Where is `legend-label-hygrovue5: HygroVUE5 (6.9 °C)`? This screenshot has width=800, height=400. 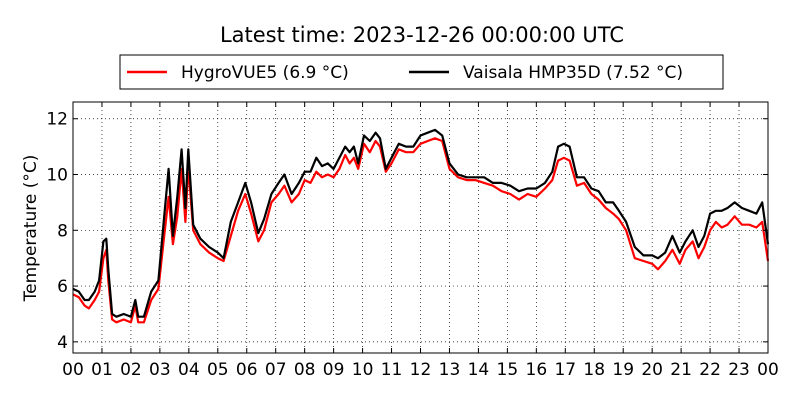 legend-label-hygrovue5: HygroVUE5 (6.9 °C) is located at coordinates (265, 73).